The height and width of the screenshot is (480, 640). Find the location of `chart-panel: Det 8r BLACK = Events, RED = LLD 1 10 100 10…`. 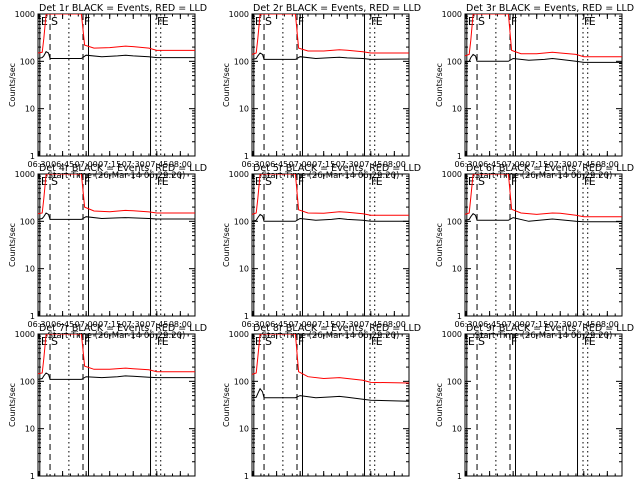

chart-panel: Det 8r BLACK = Events, RED = LLD 1 10 100 10… is located at coordinates (321, 401).